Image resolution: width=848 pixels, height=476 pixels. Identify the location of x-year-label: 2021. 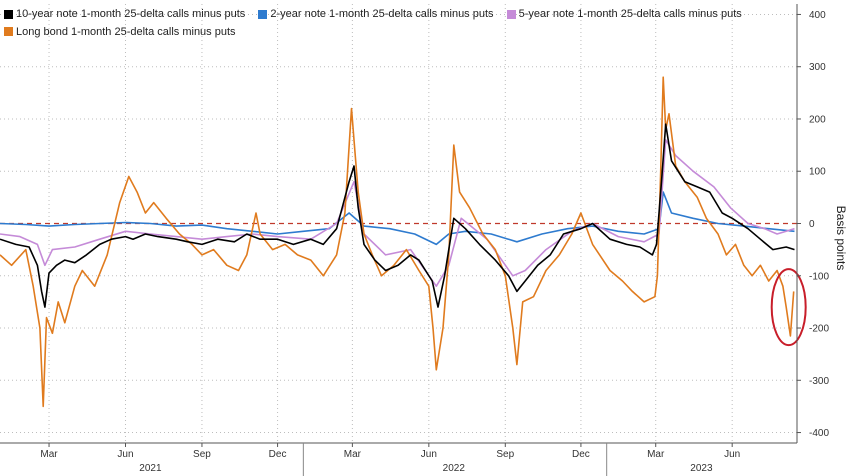
(150, 468).